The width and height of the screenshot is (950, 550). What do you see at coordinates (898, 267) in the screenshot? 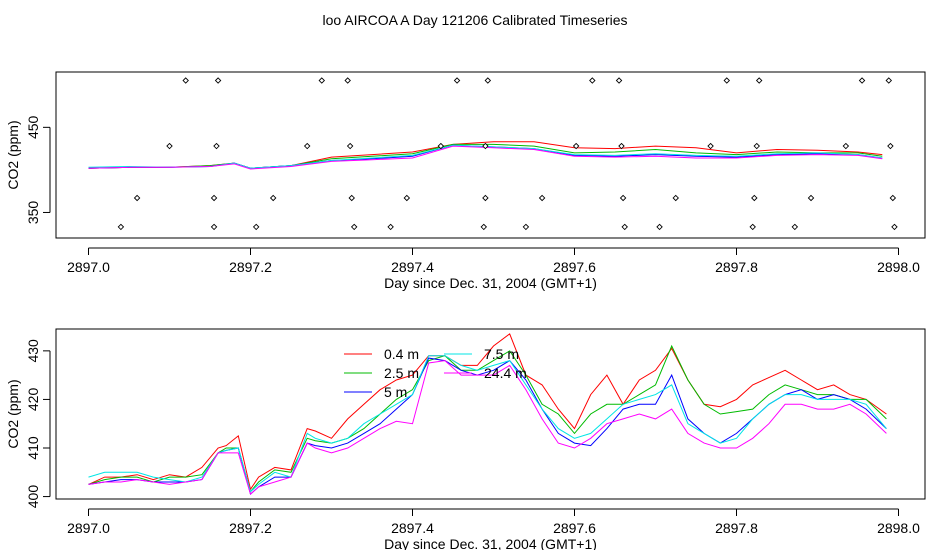
I see `x-tick-label-1: 2898.0` at bounding box center [898, 267].